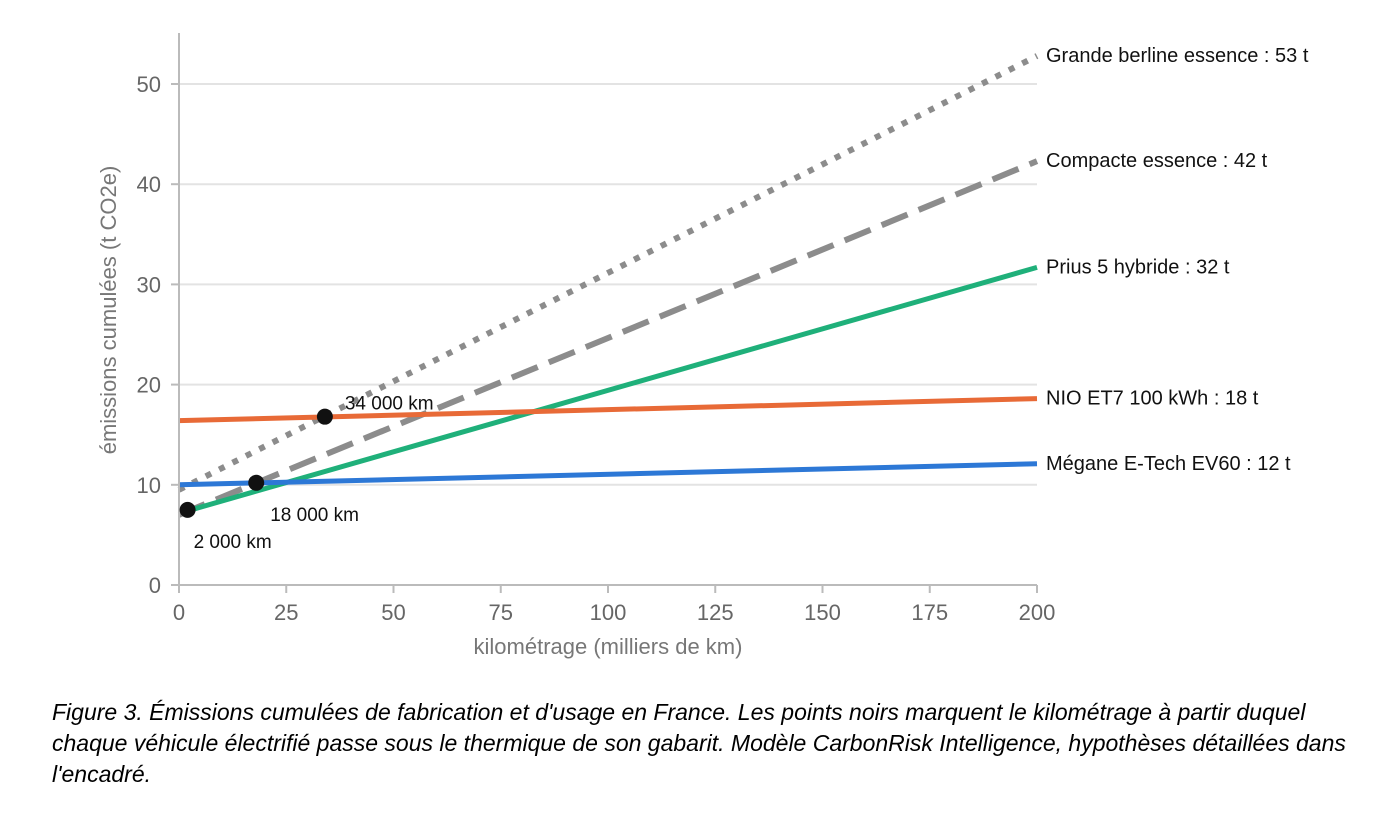 This screenshot has width=1400, height=817. What do you see at coordinates (179, 612) in the screenshot?
I see `x-tick-label: 0` at bounding box center [179, 612].